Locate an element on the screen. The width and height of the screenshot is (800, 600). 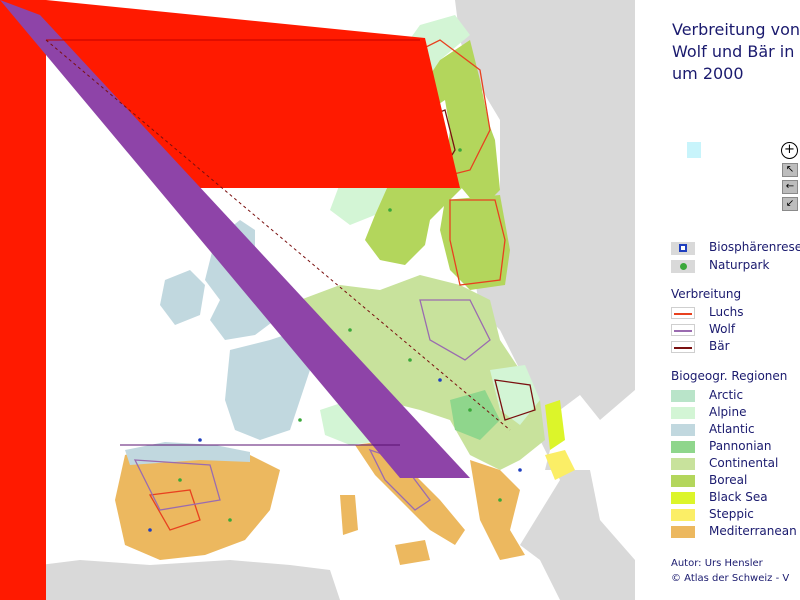
select-arrow-icon: ↖ is located at coordinates (790, 170).